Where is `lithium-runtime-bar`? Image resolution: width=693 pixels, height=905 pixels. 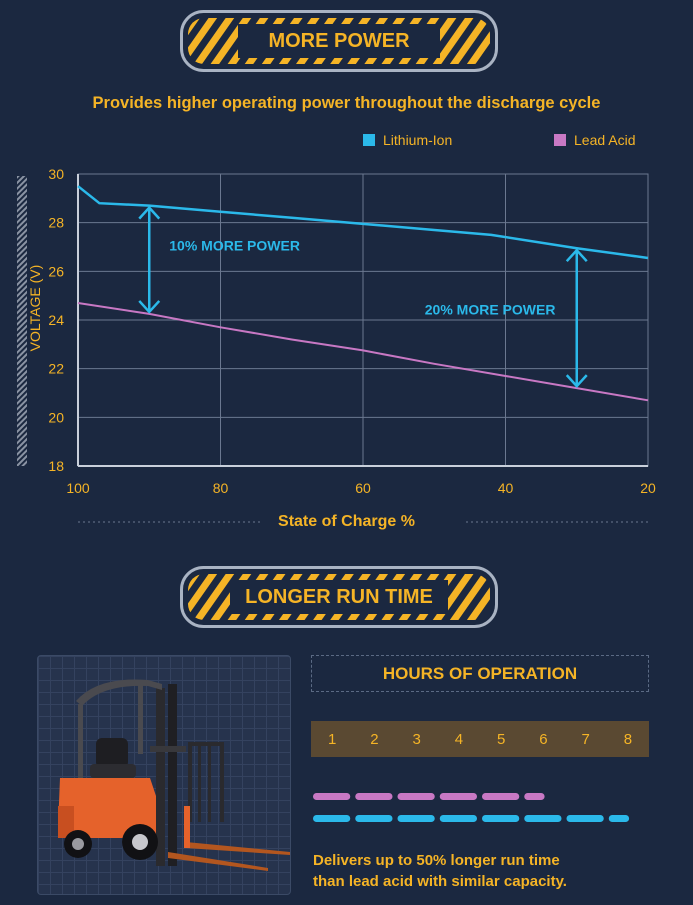 lithium-runtime-bar is located at coordinates (471, 818).